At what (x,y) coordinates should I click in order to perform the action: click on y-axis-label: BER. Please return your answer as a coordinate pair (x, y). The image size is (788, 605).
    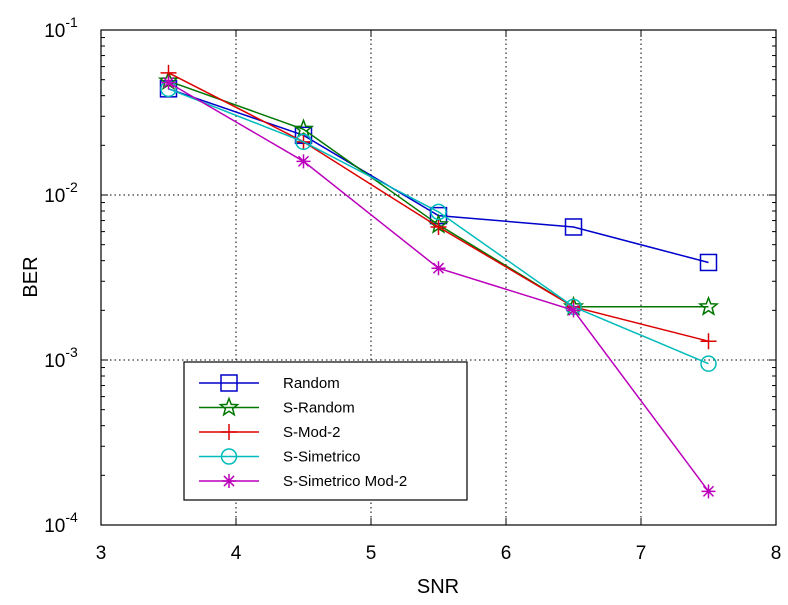
    Looking at the image, I should click on (31, 276).